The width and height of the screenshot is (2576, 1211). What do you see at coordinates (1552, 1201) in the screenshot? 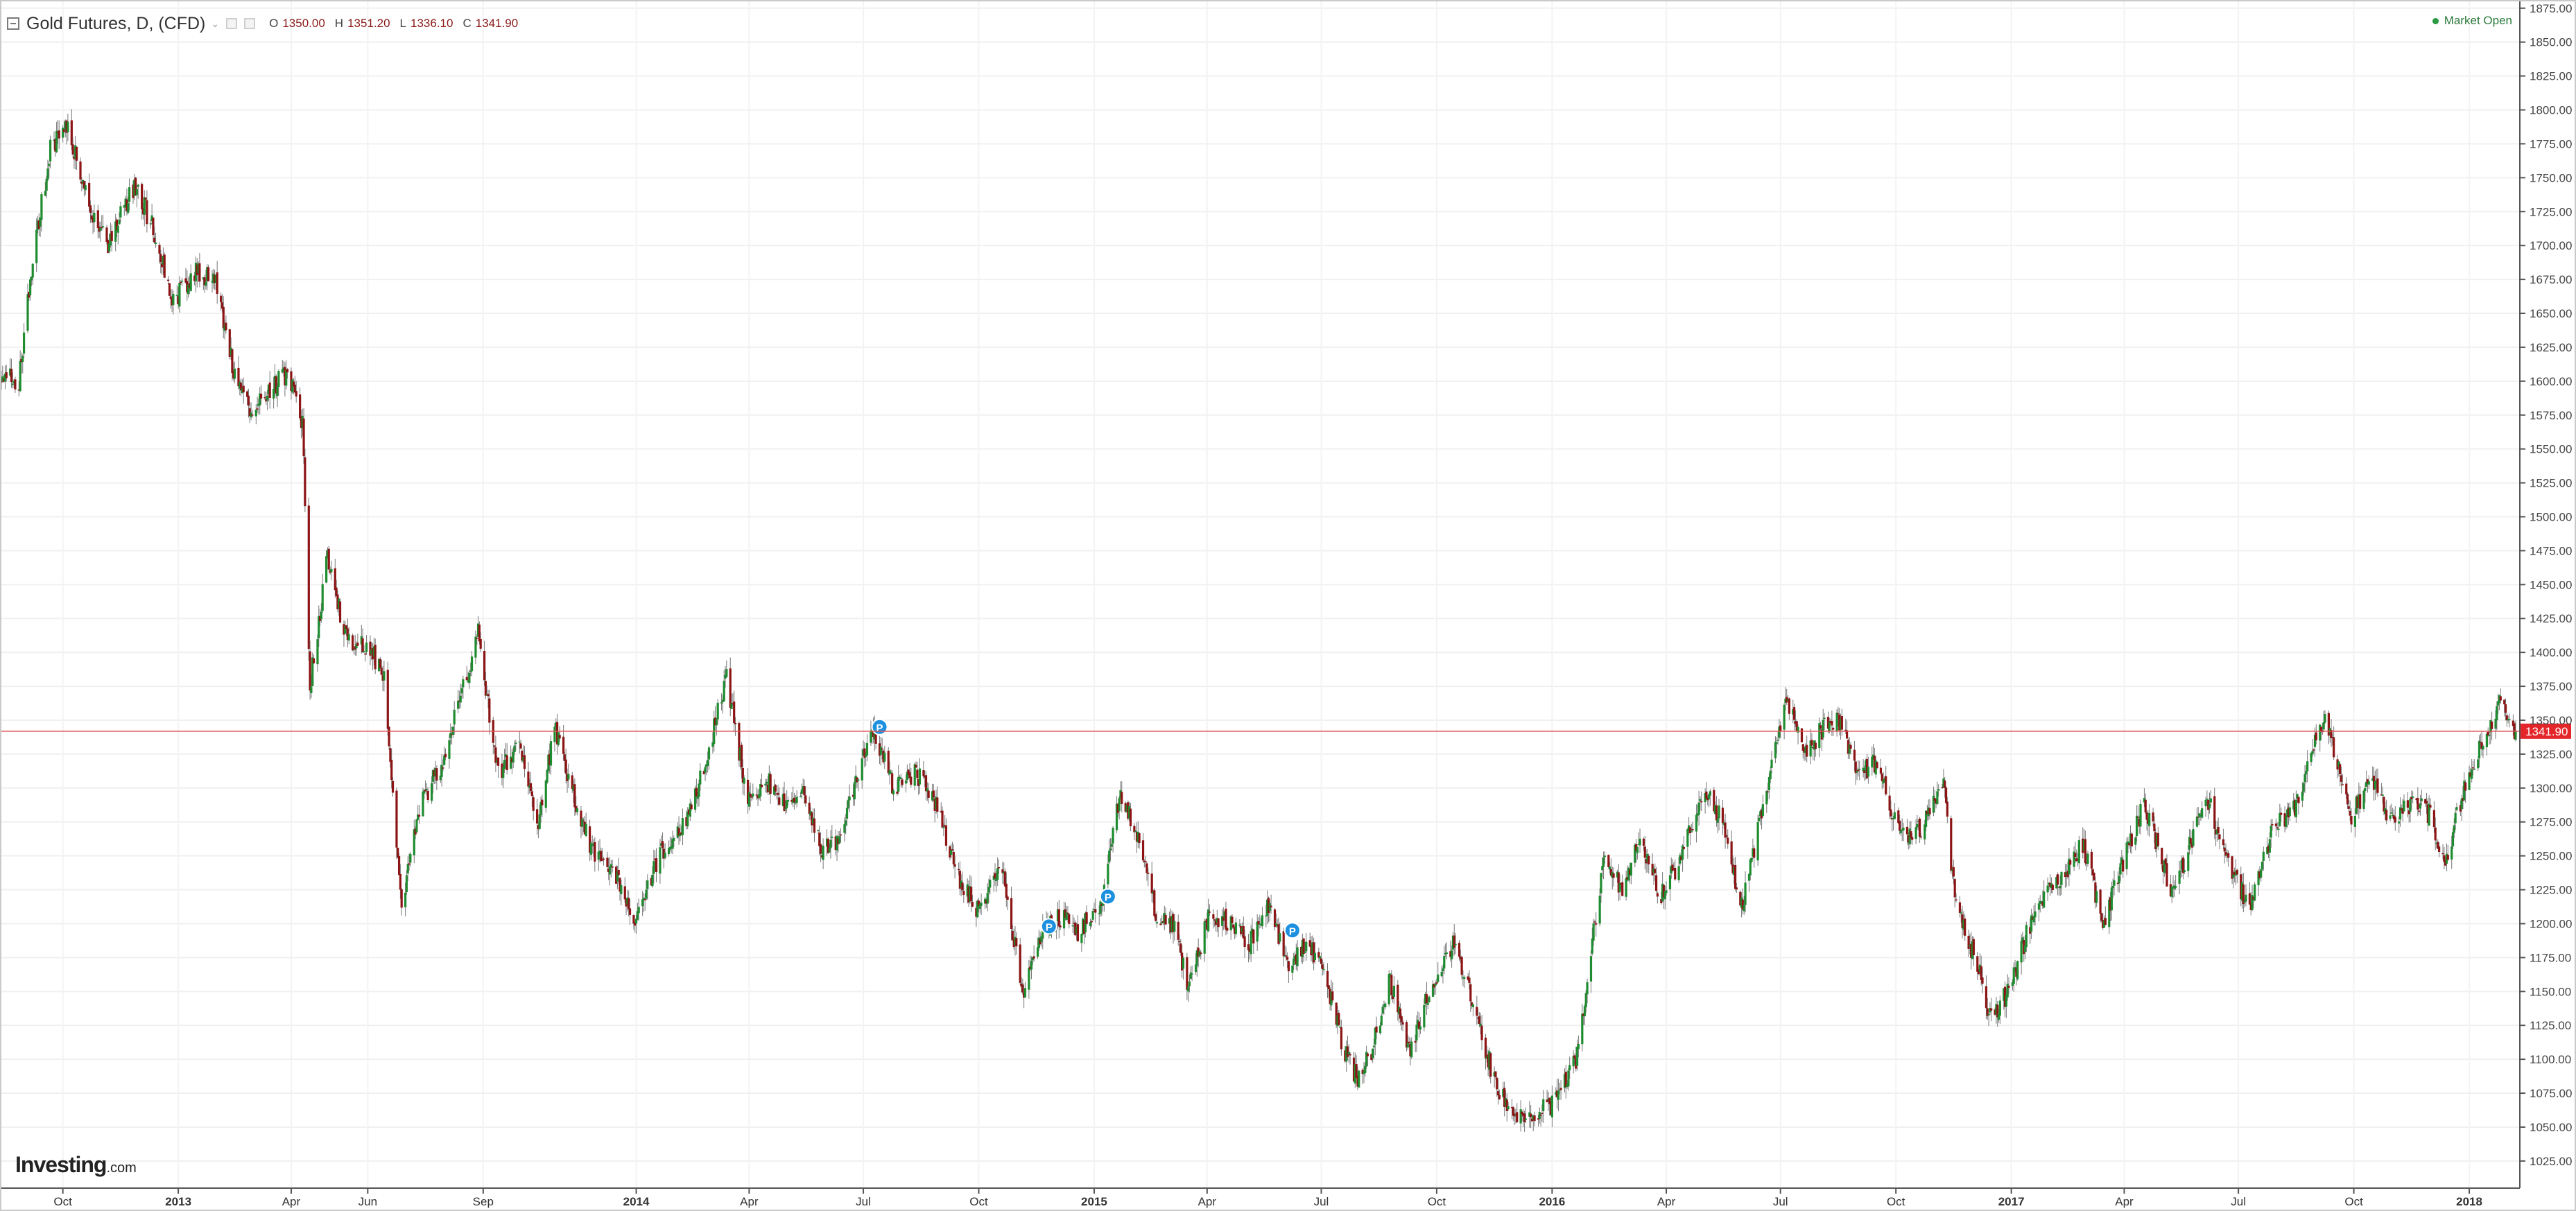
I see `x-tick-label: 2016` at bounding box center [1552, 1201].